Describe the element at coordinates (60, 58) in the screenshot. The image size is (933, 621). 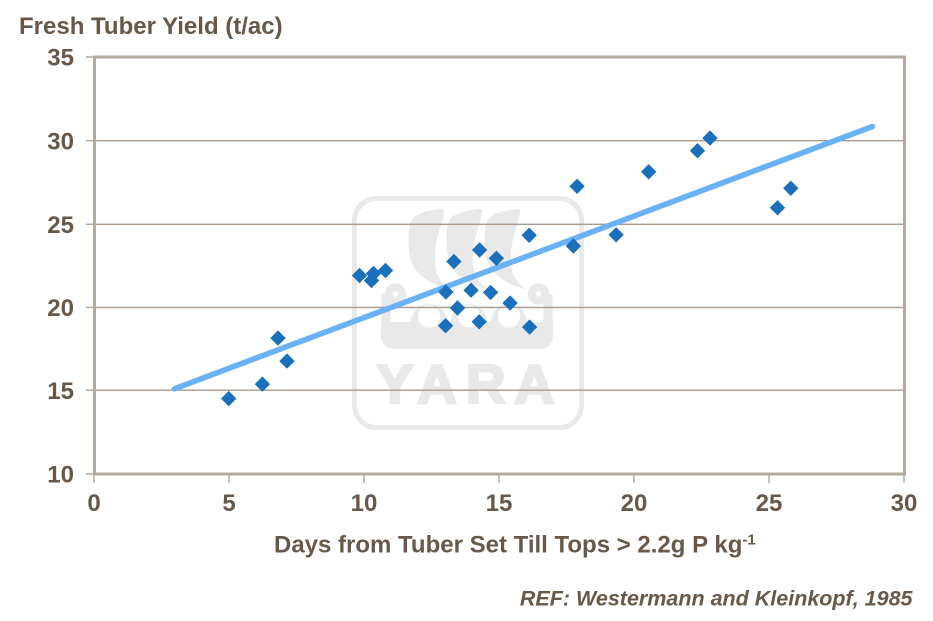
I see `svg-text: 35` at that location.